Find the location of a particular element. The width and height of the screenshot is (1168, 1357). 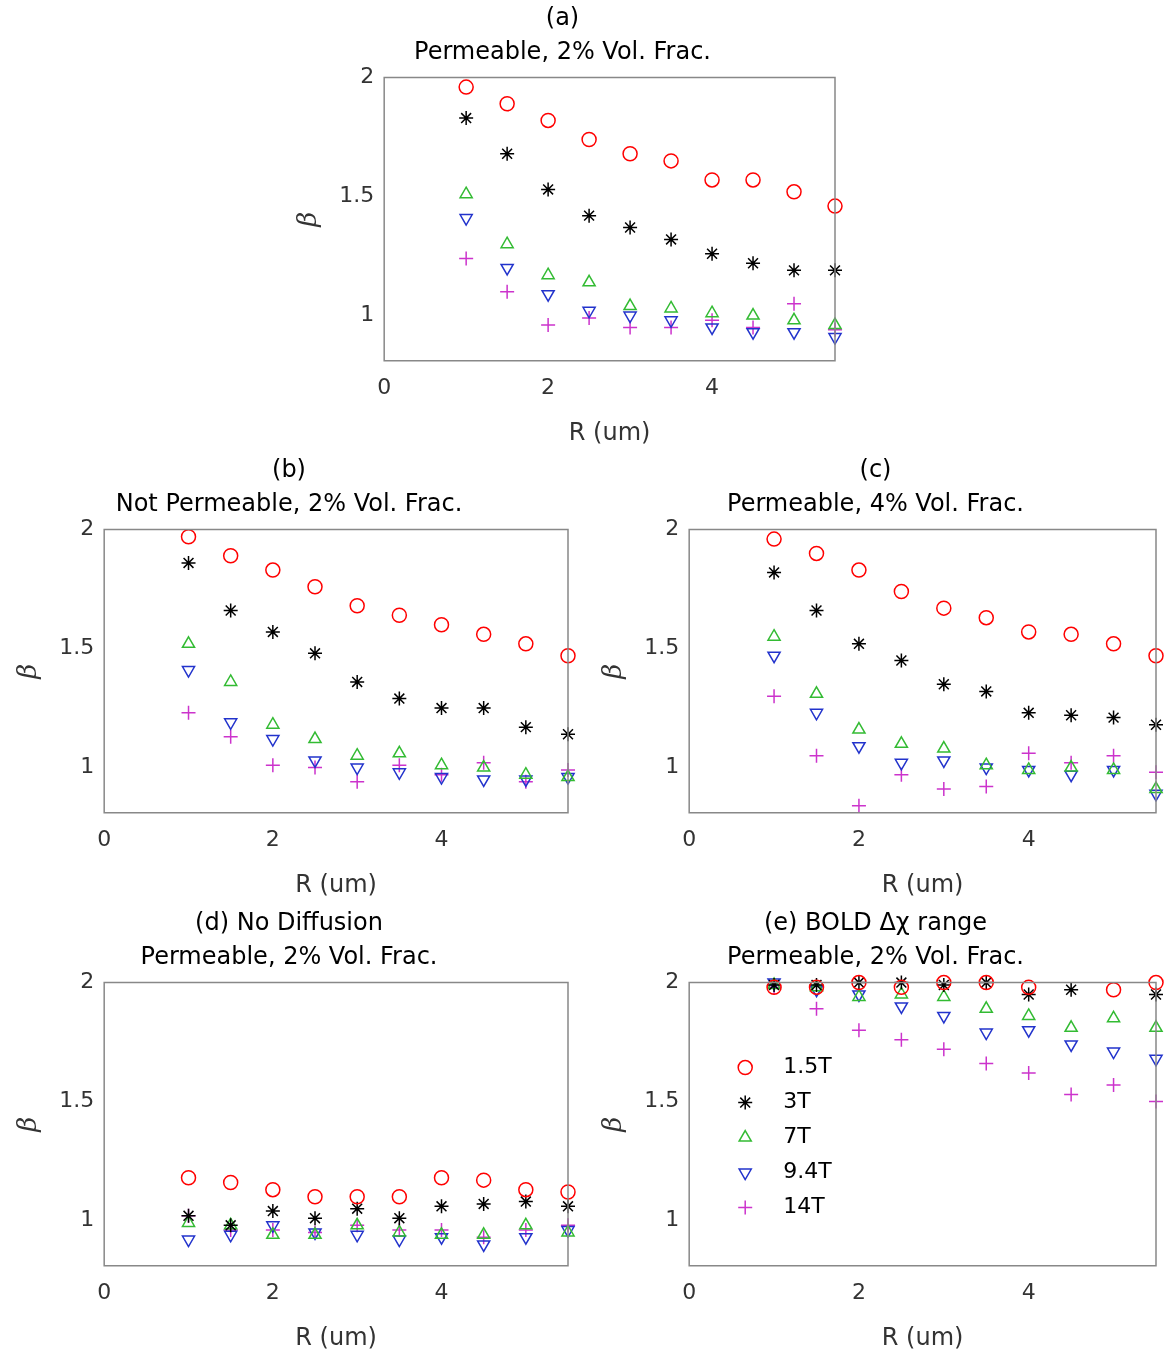

chart-title: (d) No Diffusion is located at coordinates (289, 921).